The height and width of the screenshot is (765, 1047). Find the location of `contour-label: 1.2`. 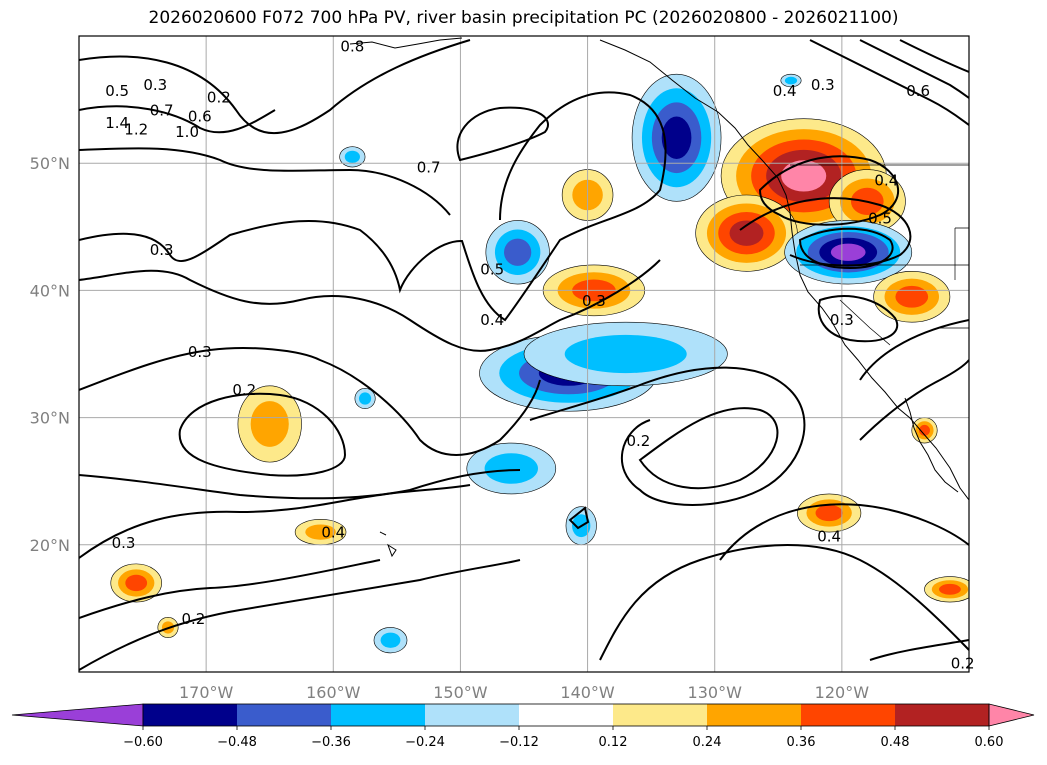

contour-label: 1.2 is located at coordinates (136, 129).